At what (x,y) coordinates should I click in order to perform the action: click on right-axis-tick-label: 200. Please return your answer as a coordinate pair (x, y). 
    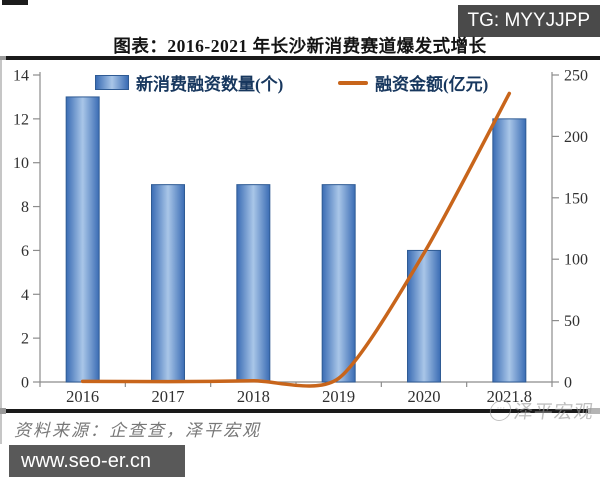
    Looking at the image, I should click on (576, 137).